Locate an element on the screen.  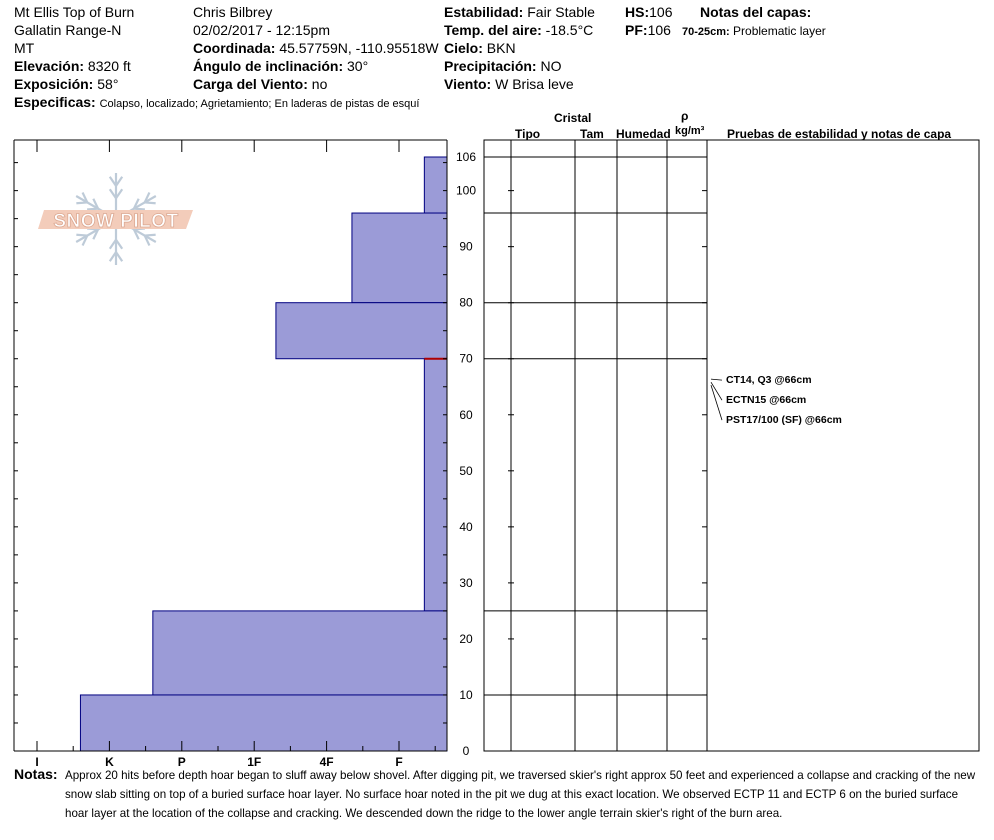
precipitation: Precipitación: NO is located at coordinates (502, 66).